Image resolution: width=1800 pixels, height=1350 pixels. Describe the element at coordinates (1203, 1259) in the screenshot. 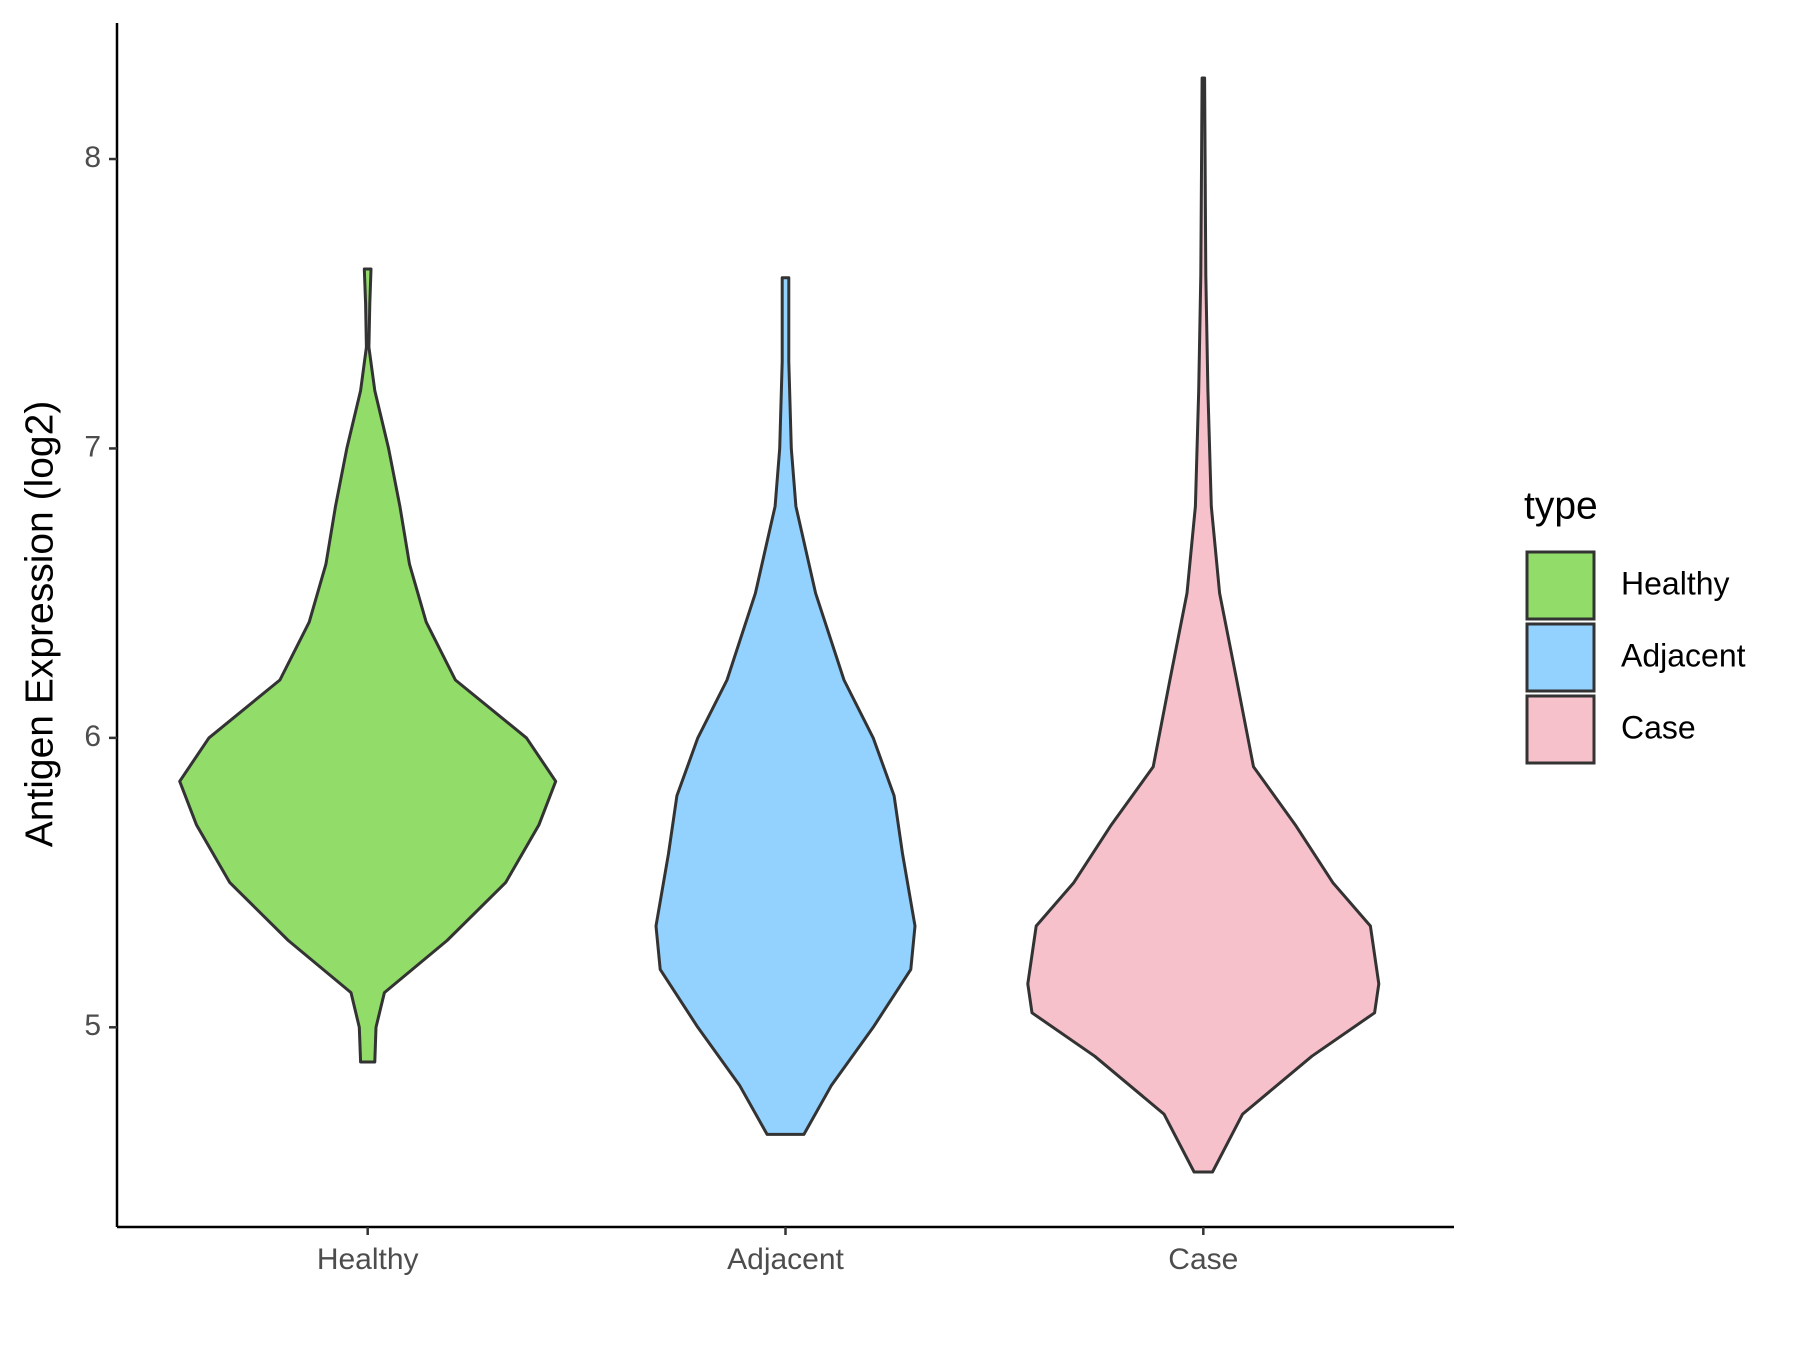

I see `x-tick-label: Case` at that location.